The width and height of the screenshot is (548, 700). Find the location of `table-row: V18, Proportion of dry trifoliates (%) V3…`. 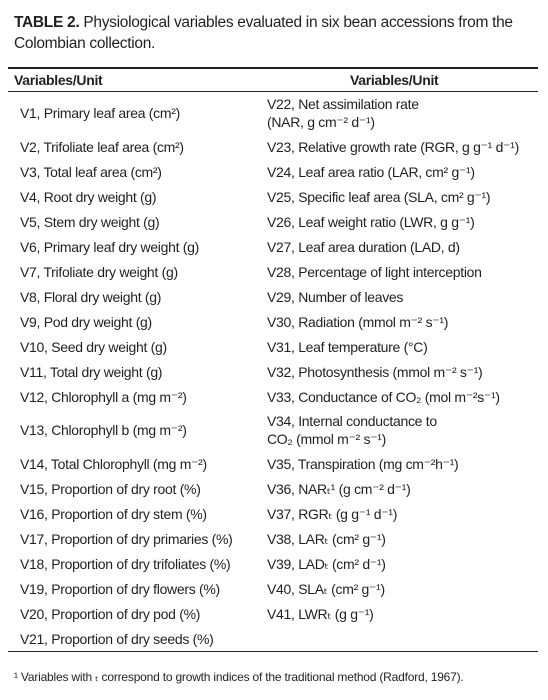

table-row: V18, Proportion of dry trifoliates (%) V3… is located at coordinates (273, 563).